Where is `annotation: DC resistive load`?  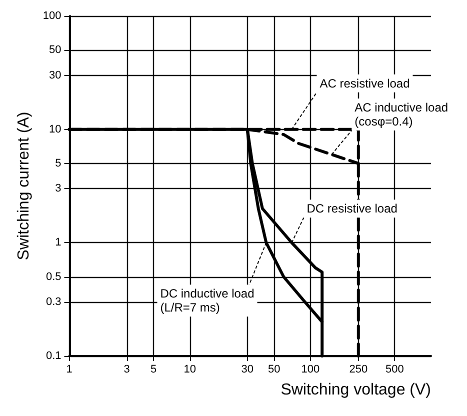 annotation: DC resistive load is located at coordinates (352, 209).